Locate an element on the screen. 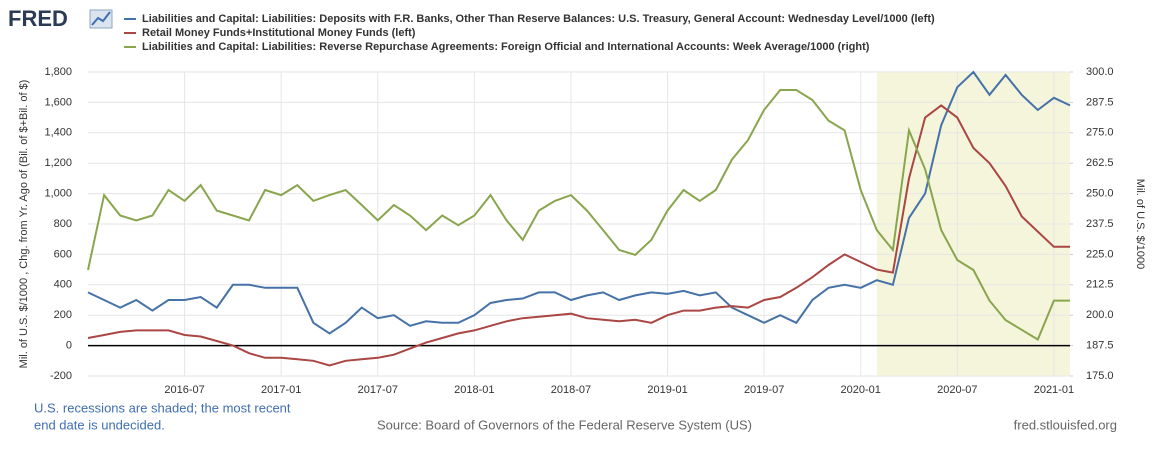  y-tick-label: 1,400 is located at coordinates (58, 133).